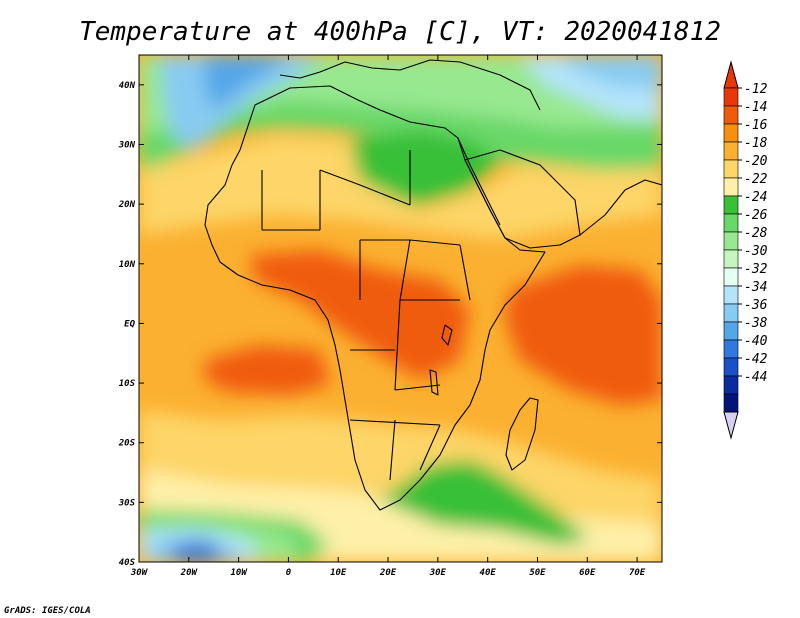  What do you see at coordinates (731, 74) in the screenshot?
I see `colorbar-top-arrow` at bounding box center [731, 74].